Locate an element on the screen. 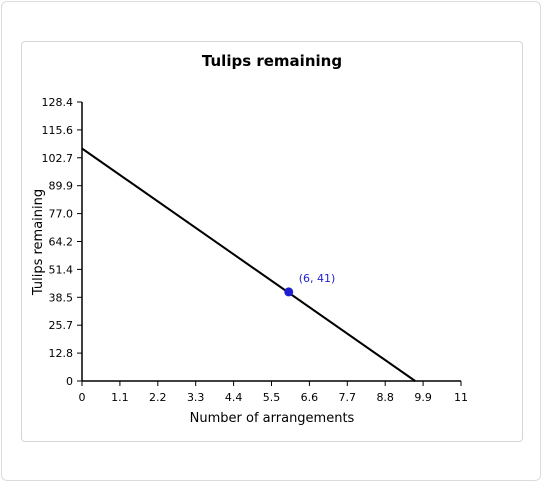 Image resolution: width=544 pixels, height=484 pixels. x-tick-label: 9.9 is located at coordinates (423, 397).